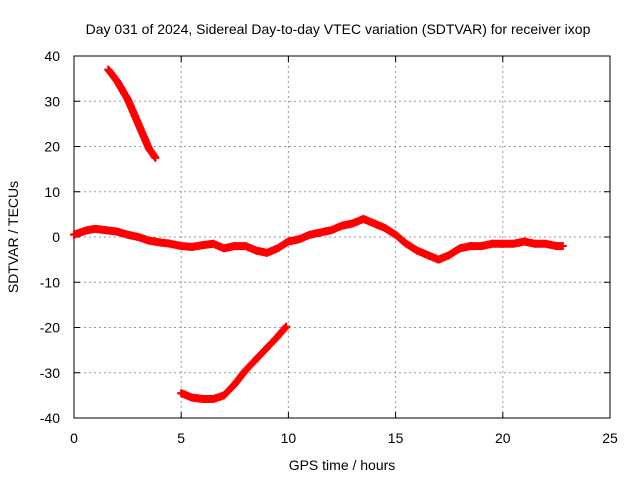 The image size is (640, 480). What do you see at coordinates (50, 373) in the screenshot?
I see `y-tick-label: -30` at bounding box center [50, 373].